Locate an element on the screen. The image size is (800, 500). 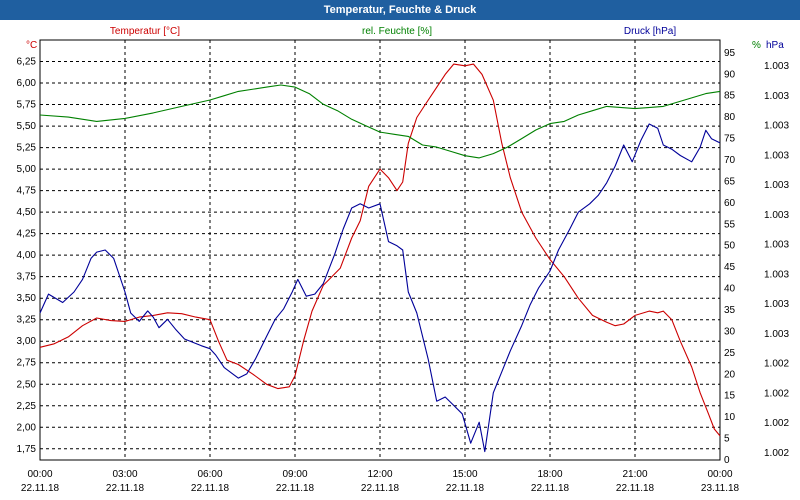
temperature-unit-label: °C is located at coordinates (31, 45).